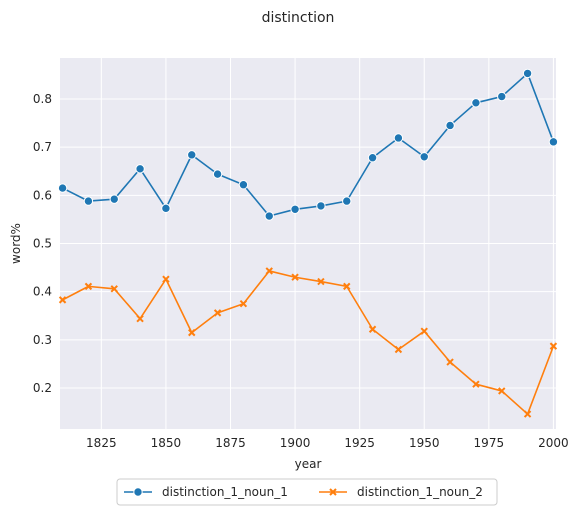 The height and width of the screenshot is (515, 575). What do you see at coordinates (101, 443) in the screenshot?
I see `x-tick-label: 1825` at bounding box center [101, 443].